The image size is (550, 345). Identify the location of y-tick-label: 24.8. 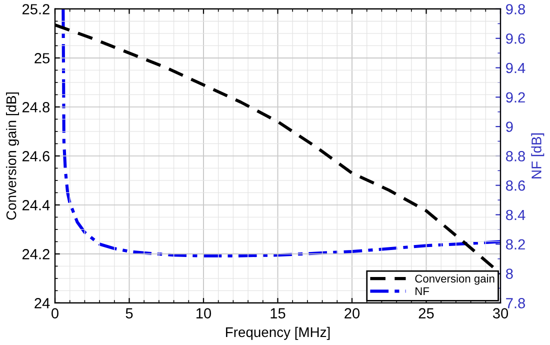
(36, 107).